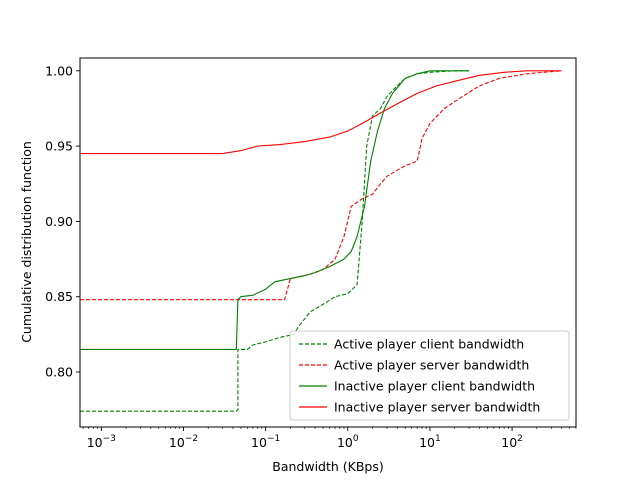  I want to click on y-axis-label: Cumulative distribution function, so click(26, 242).